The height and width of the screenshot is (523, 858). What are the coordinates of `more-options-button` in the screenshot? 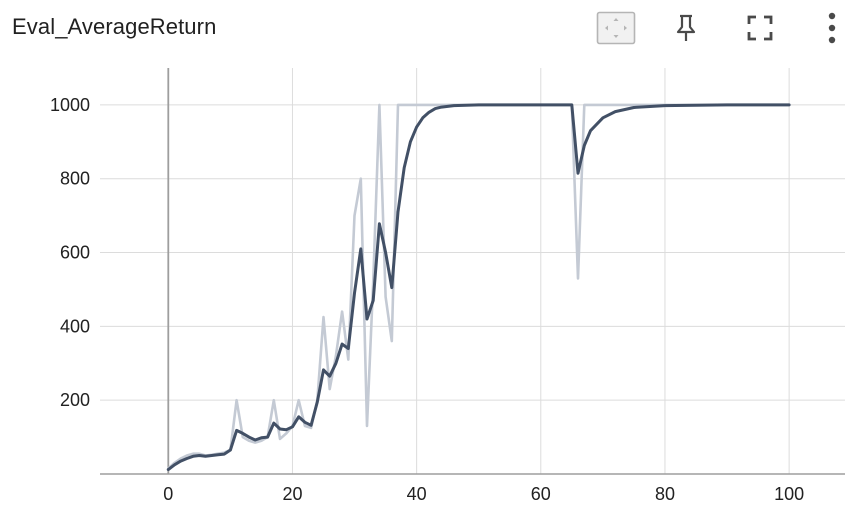 It's located at (832, 28).